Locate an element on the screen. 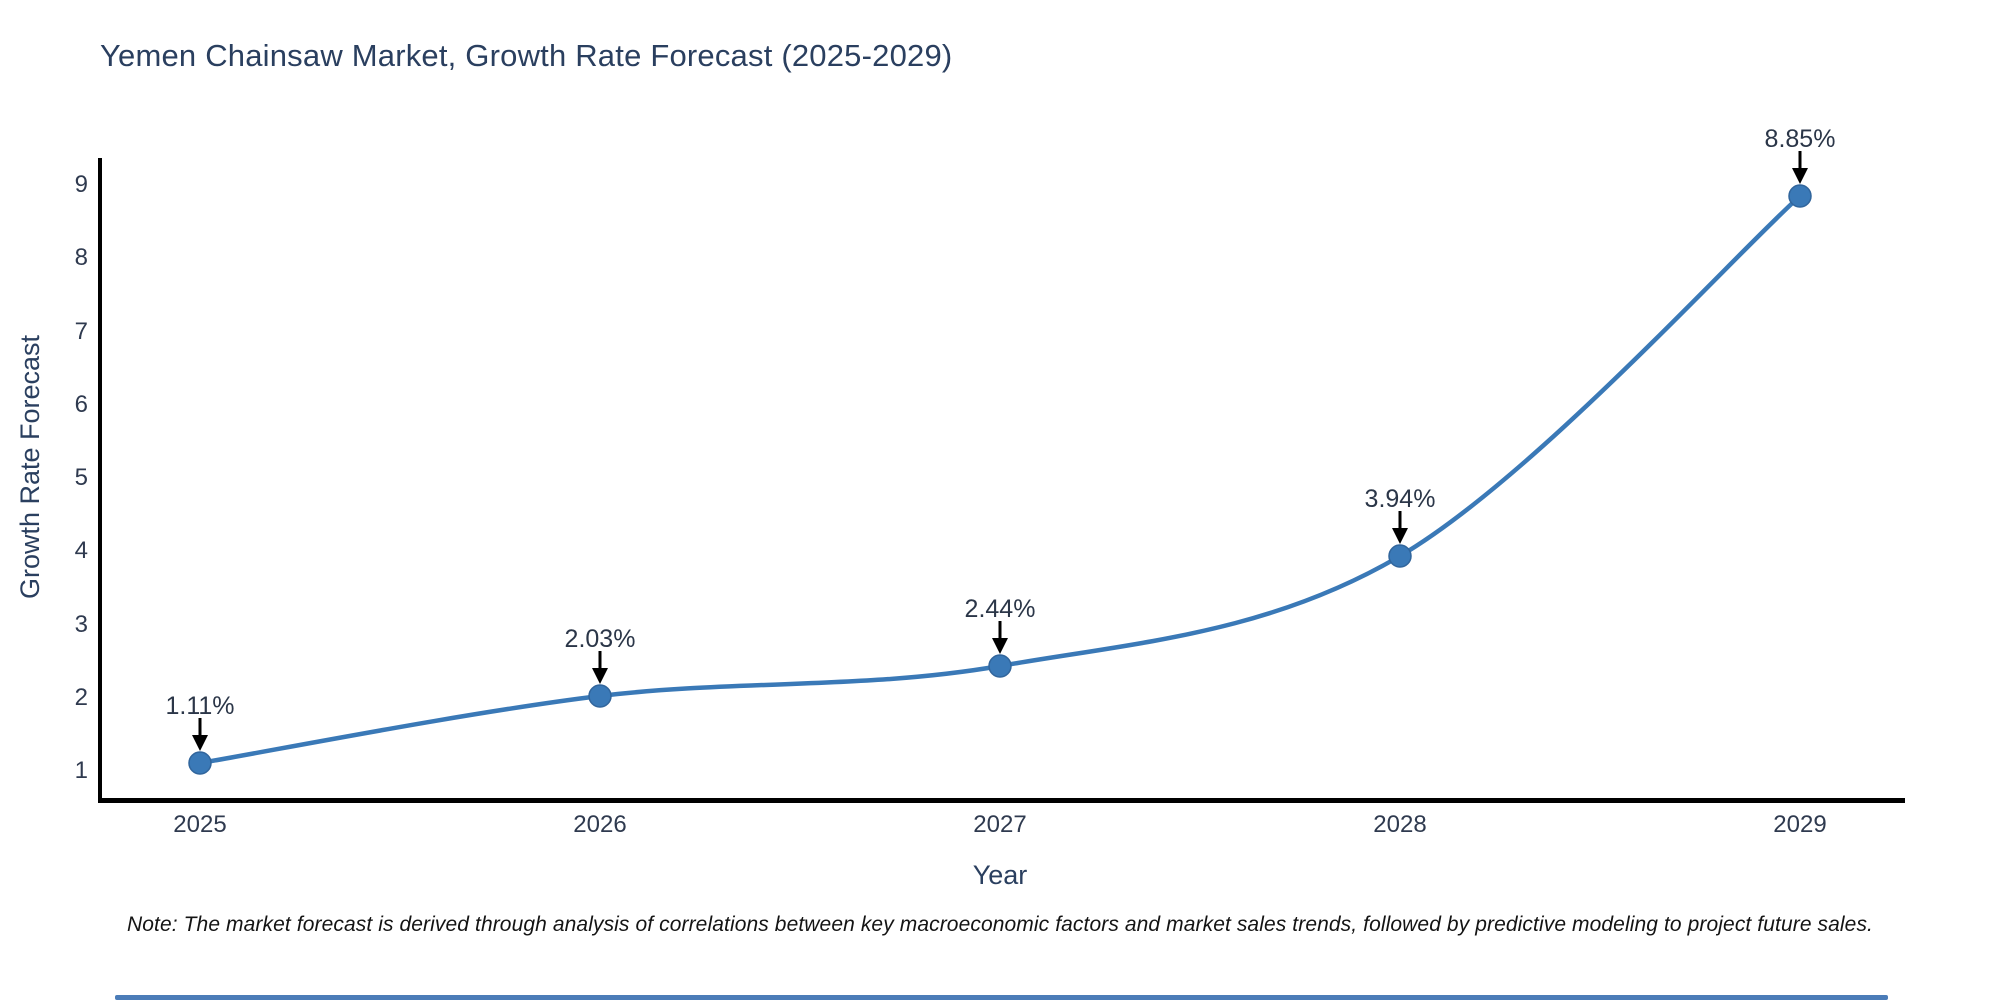  data-label: 8.85% is located at coordinates (1800, 139).